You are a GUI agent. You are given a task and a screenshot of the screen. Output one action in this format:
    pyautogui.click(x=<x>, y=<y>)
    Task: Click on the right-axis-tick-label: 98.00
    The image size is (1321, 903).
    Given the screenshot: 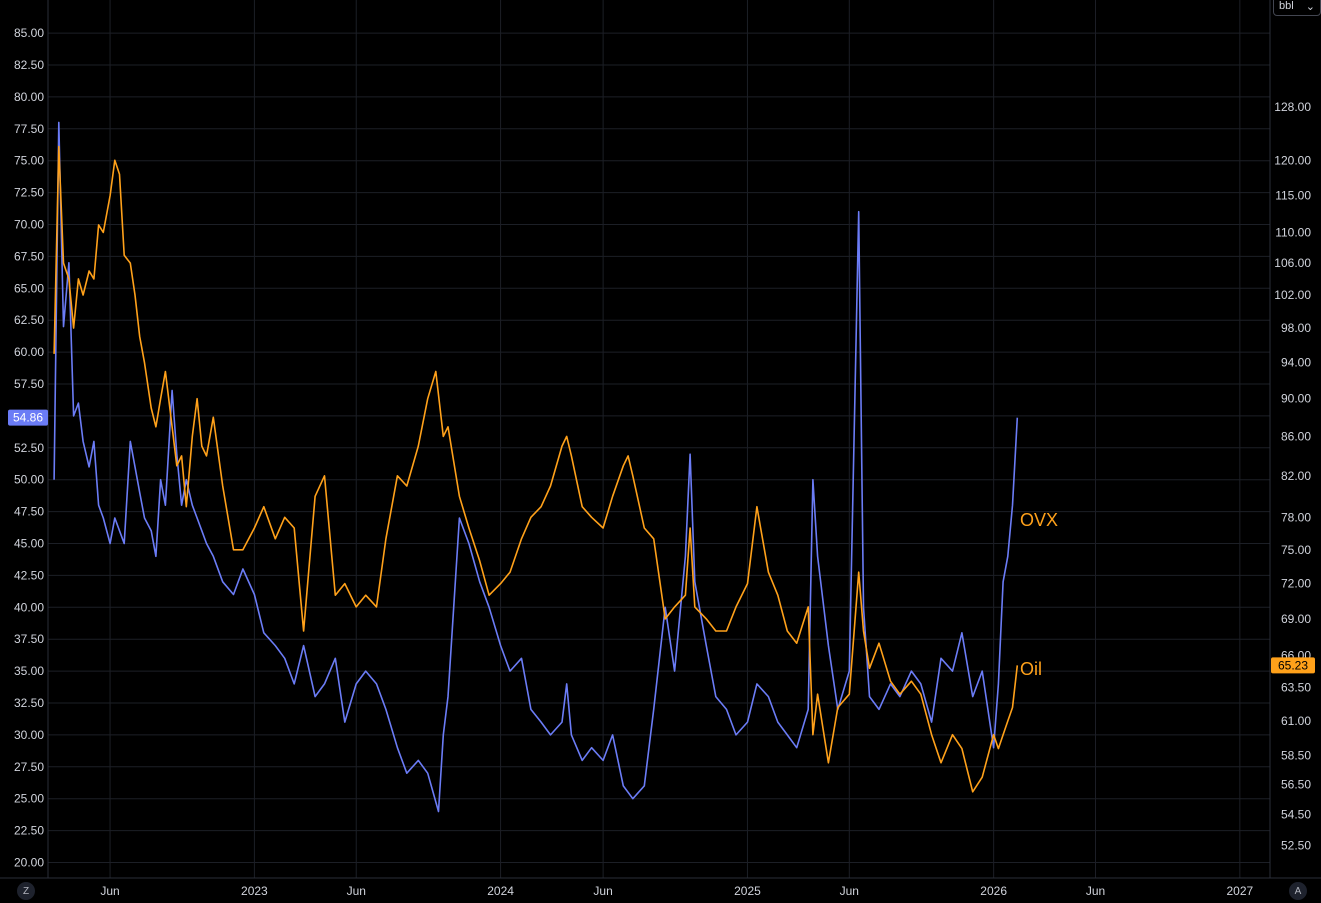 What is the action you would take?
    pyautogui.click(x=1296, y=328)
    